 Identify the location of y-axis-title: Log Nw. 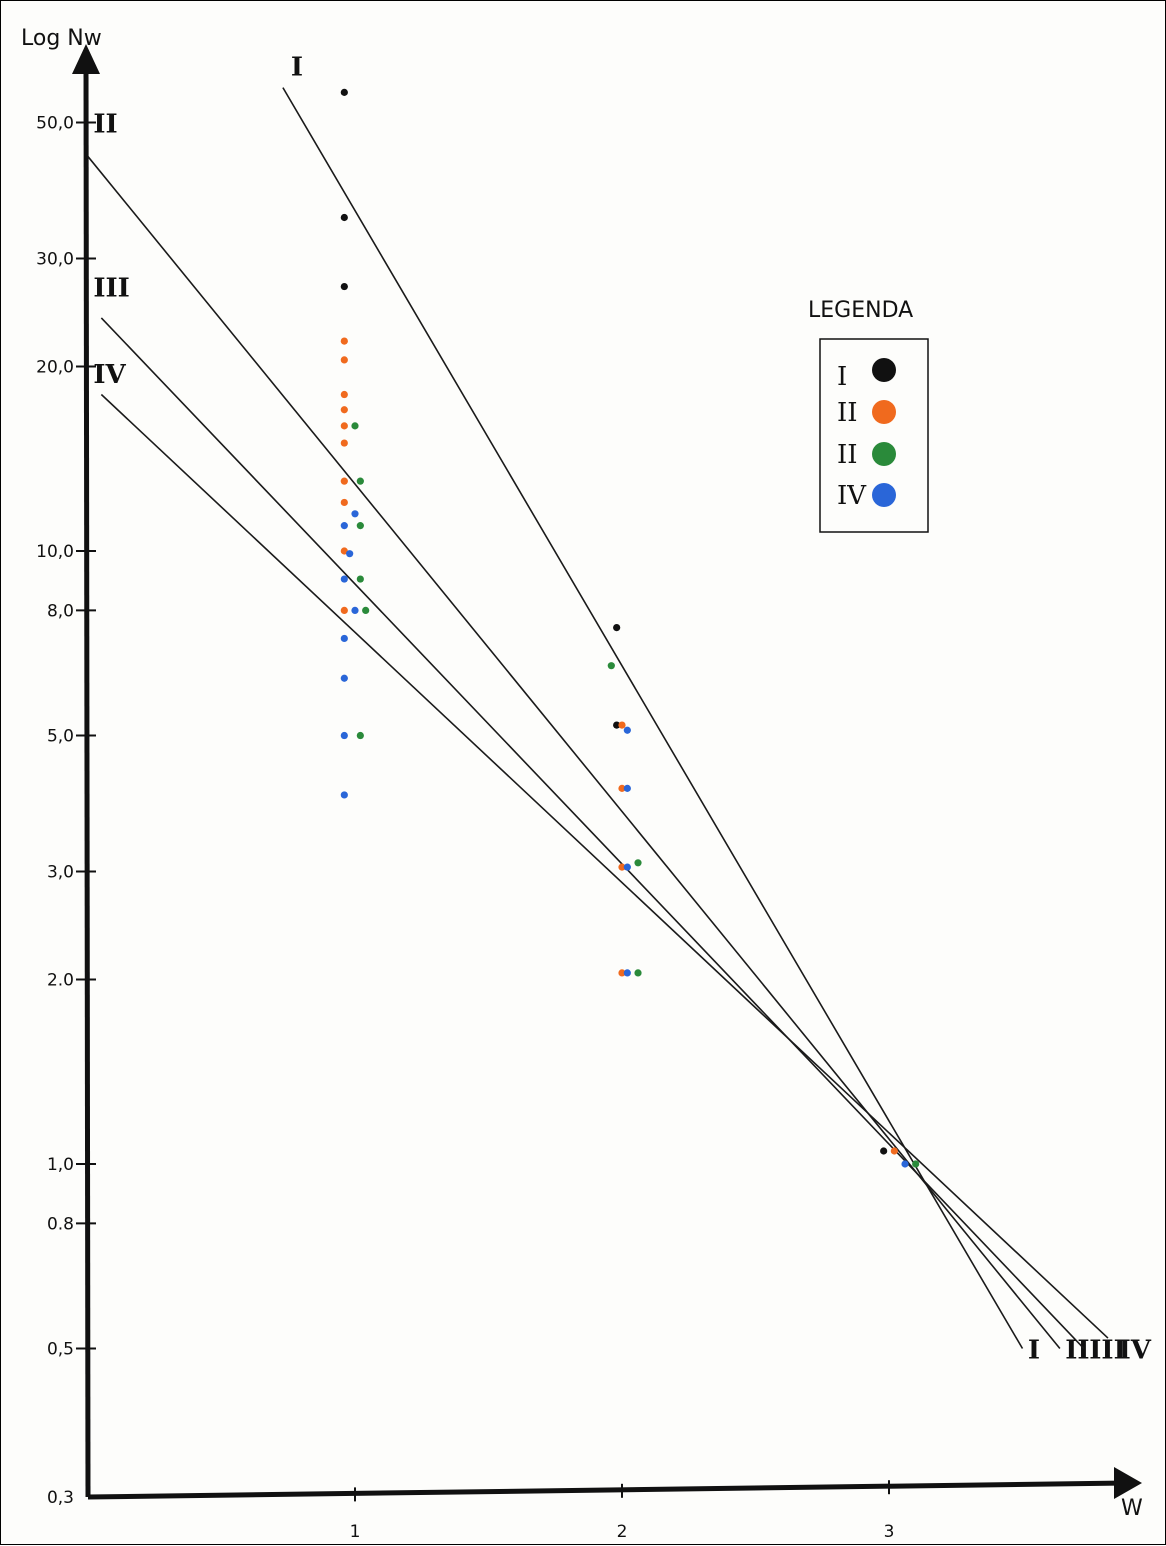
(61, 38).